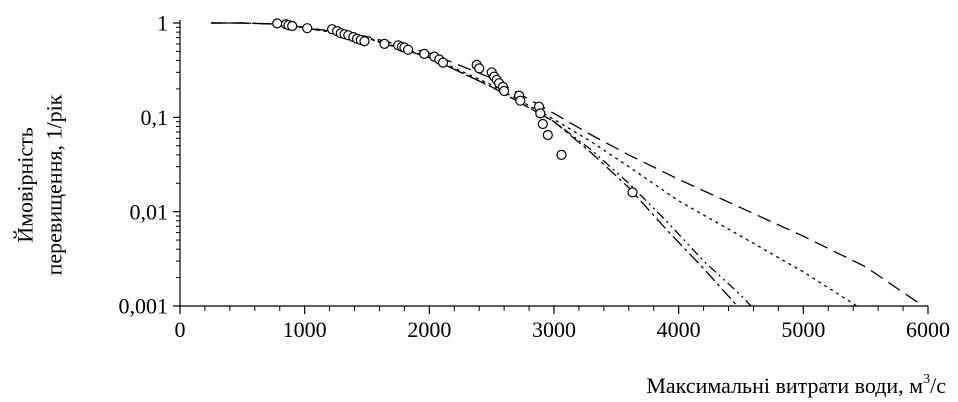  Describe the element at coordinates (40, 184) in the screenshot. I see `y-axis-title: Ймовірність перевищення, 1/рік` at that location.